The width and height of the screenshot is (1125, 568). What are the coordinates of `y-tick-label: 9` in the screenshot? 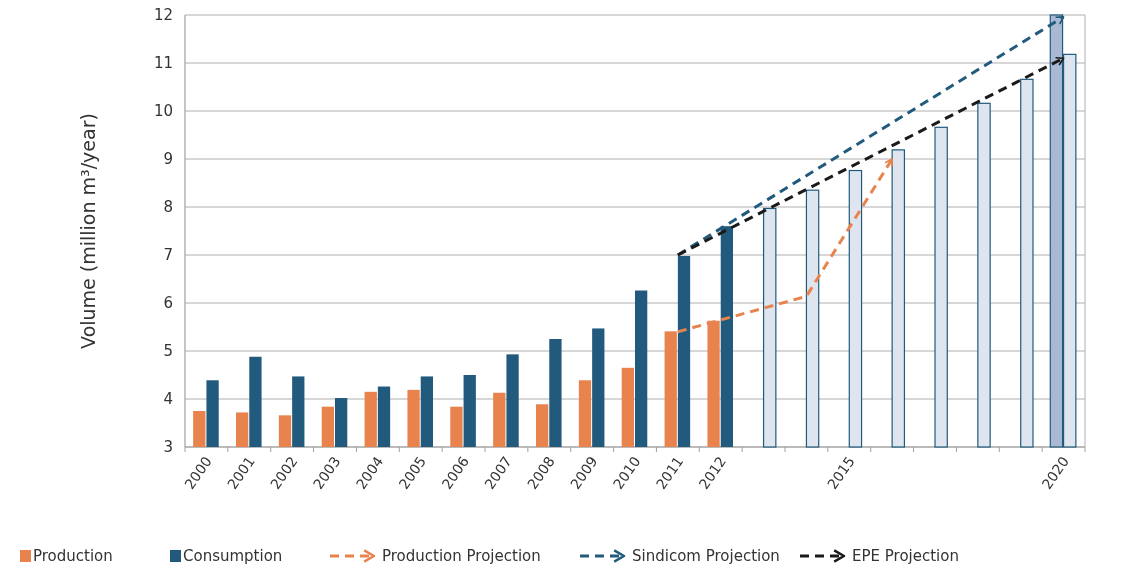 It's located at (168, 159).